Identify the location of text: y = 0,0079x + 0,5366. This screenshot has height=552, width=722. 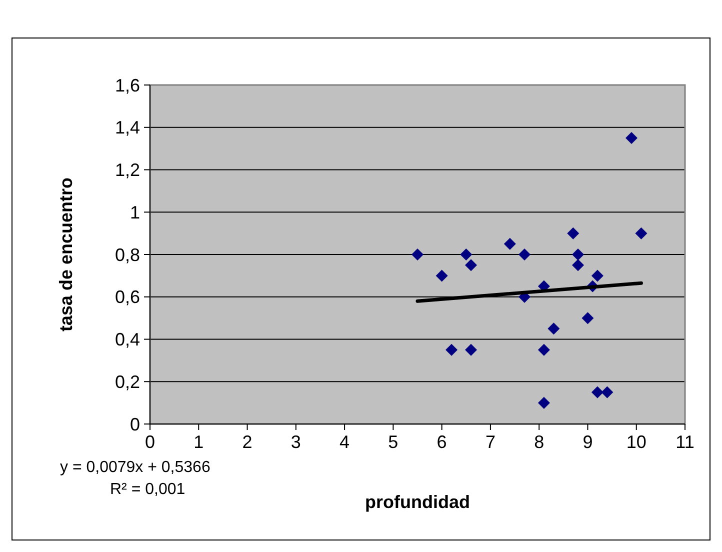
(135, 467).